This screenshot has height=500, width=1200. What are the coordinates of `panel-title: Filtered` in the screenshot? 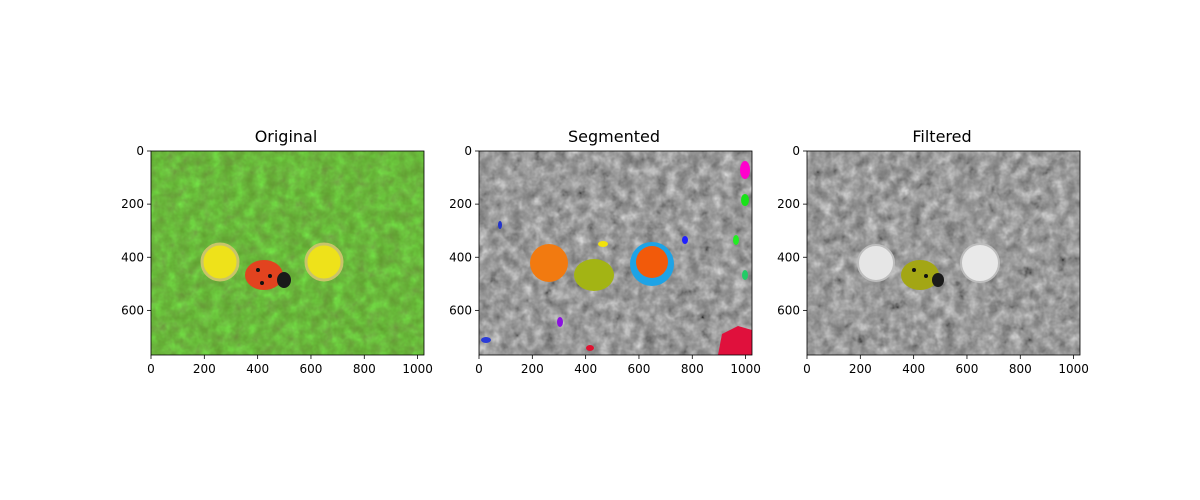 It's located at (941, 136).